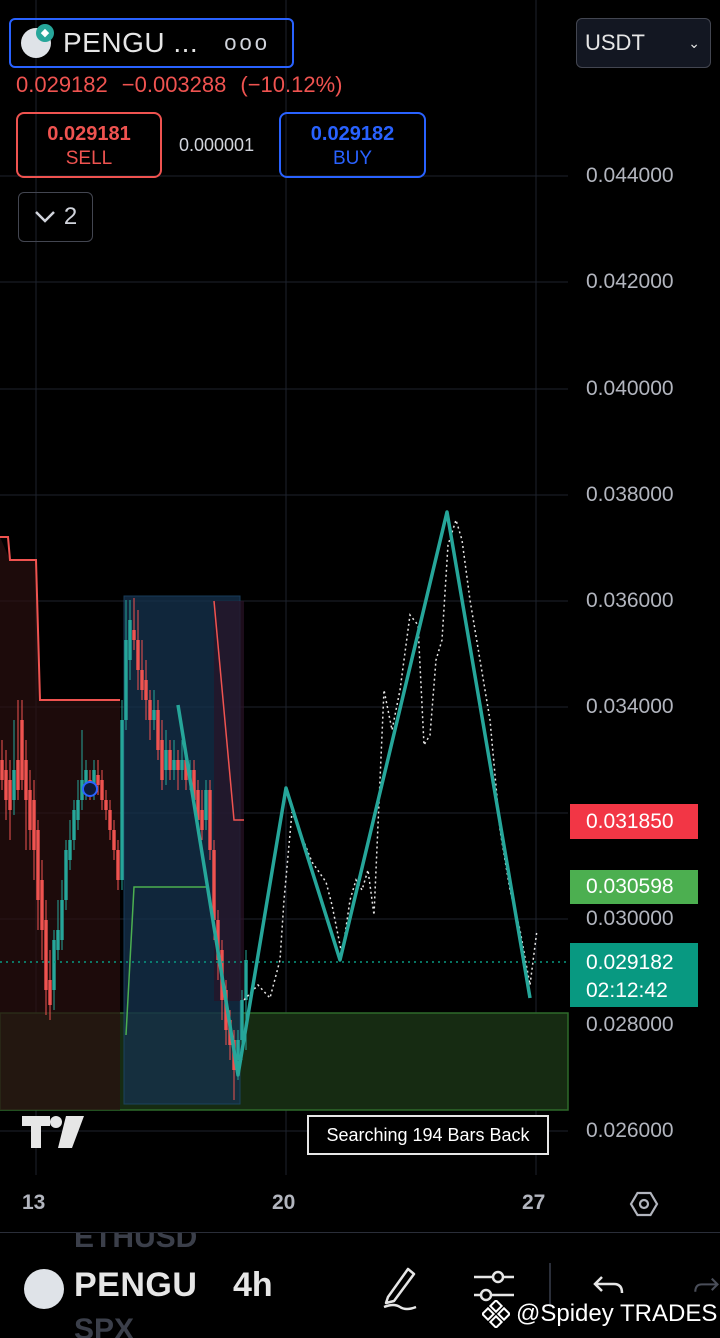 The image size is (720, 1338). I want to click on sell-button: 0.029181 SELL, so click(89, 145).